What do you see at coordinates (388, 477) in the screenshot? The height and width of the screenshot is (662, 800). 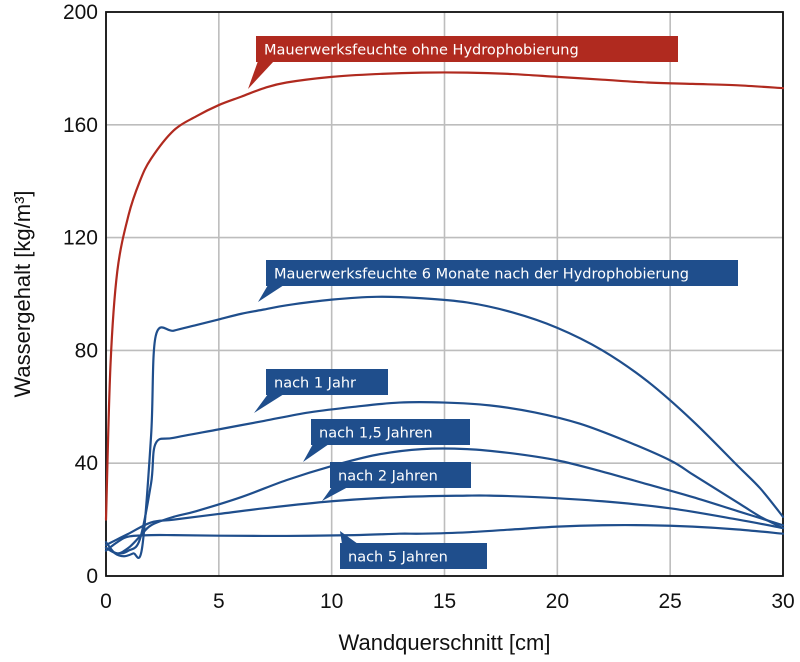 I see `callout-label: nach 2 Jahren` at bounding box center [388, 477].